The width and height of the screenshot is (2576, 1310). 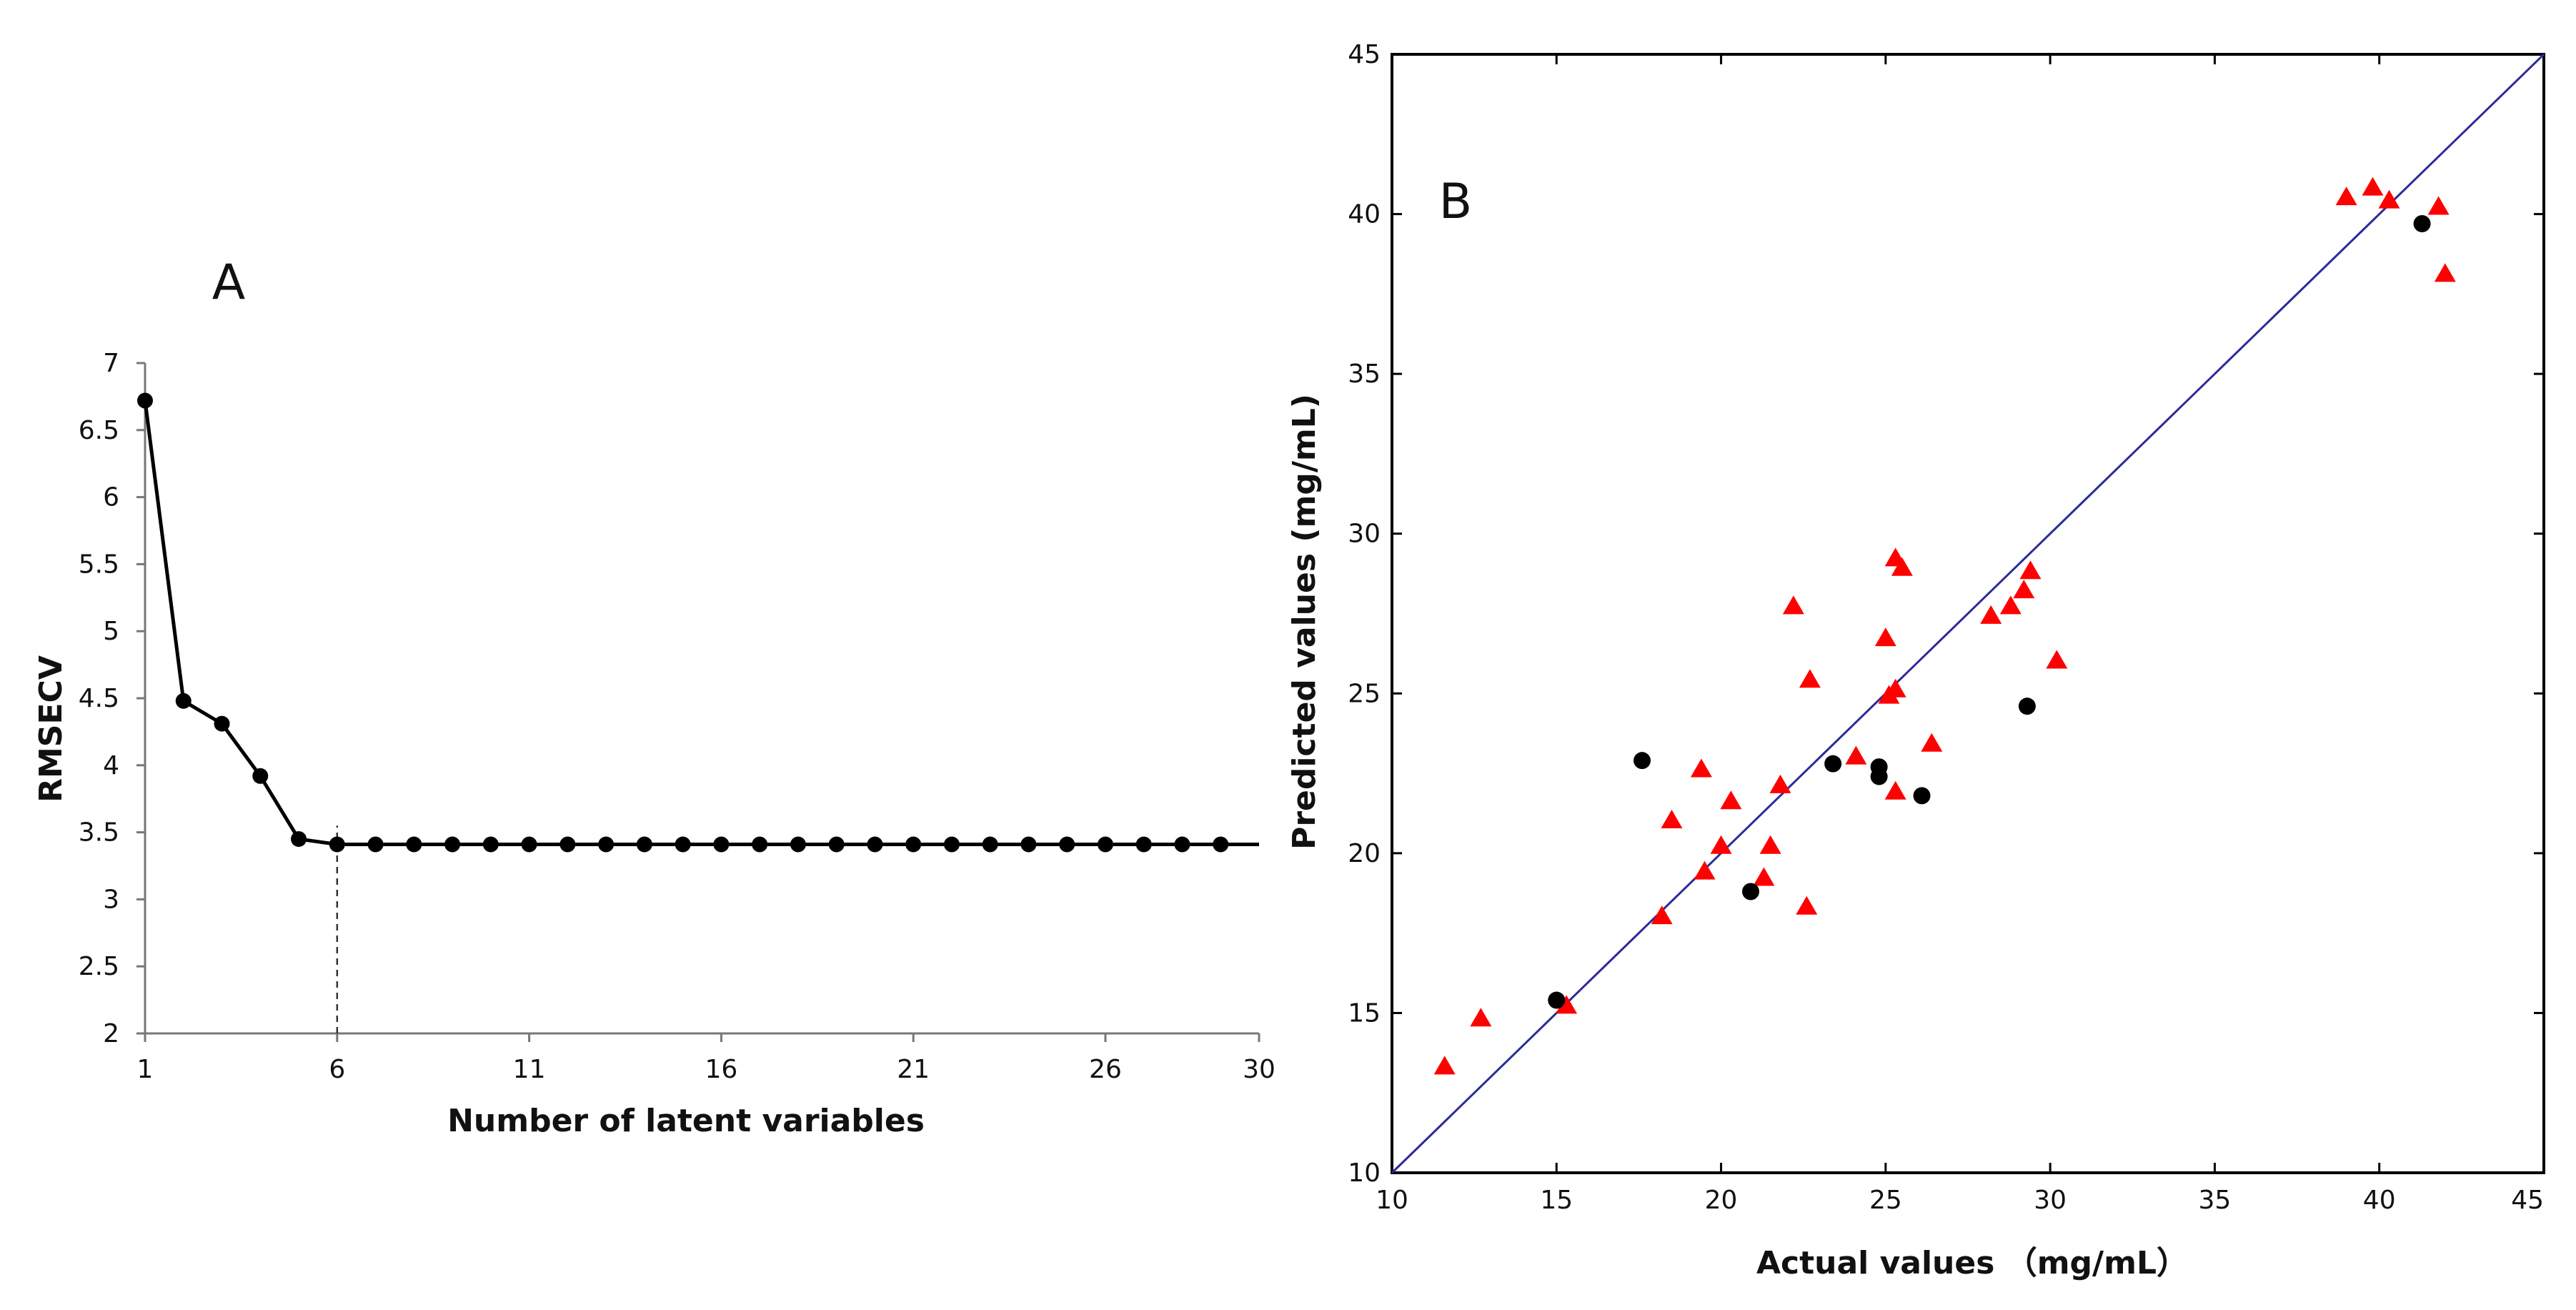 I want to click on chart-b-y-tick-label: 10, so click(x=1364, y=1173).